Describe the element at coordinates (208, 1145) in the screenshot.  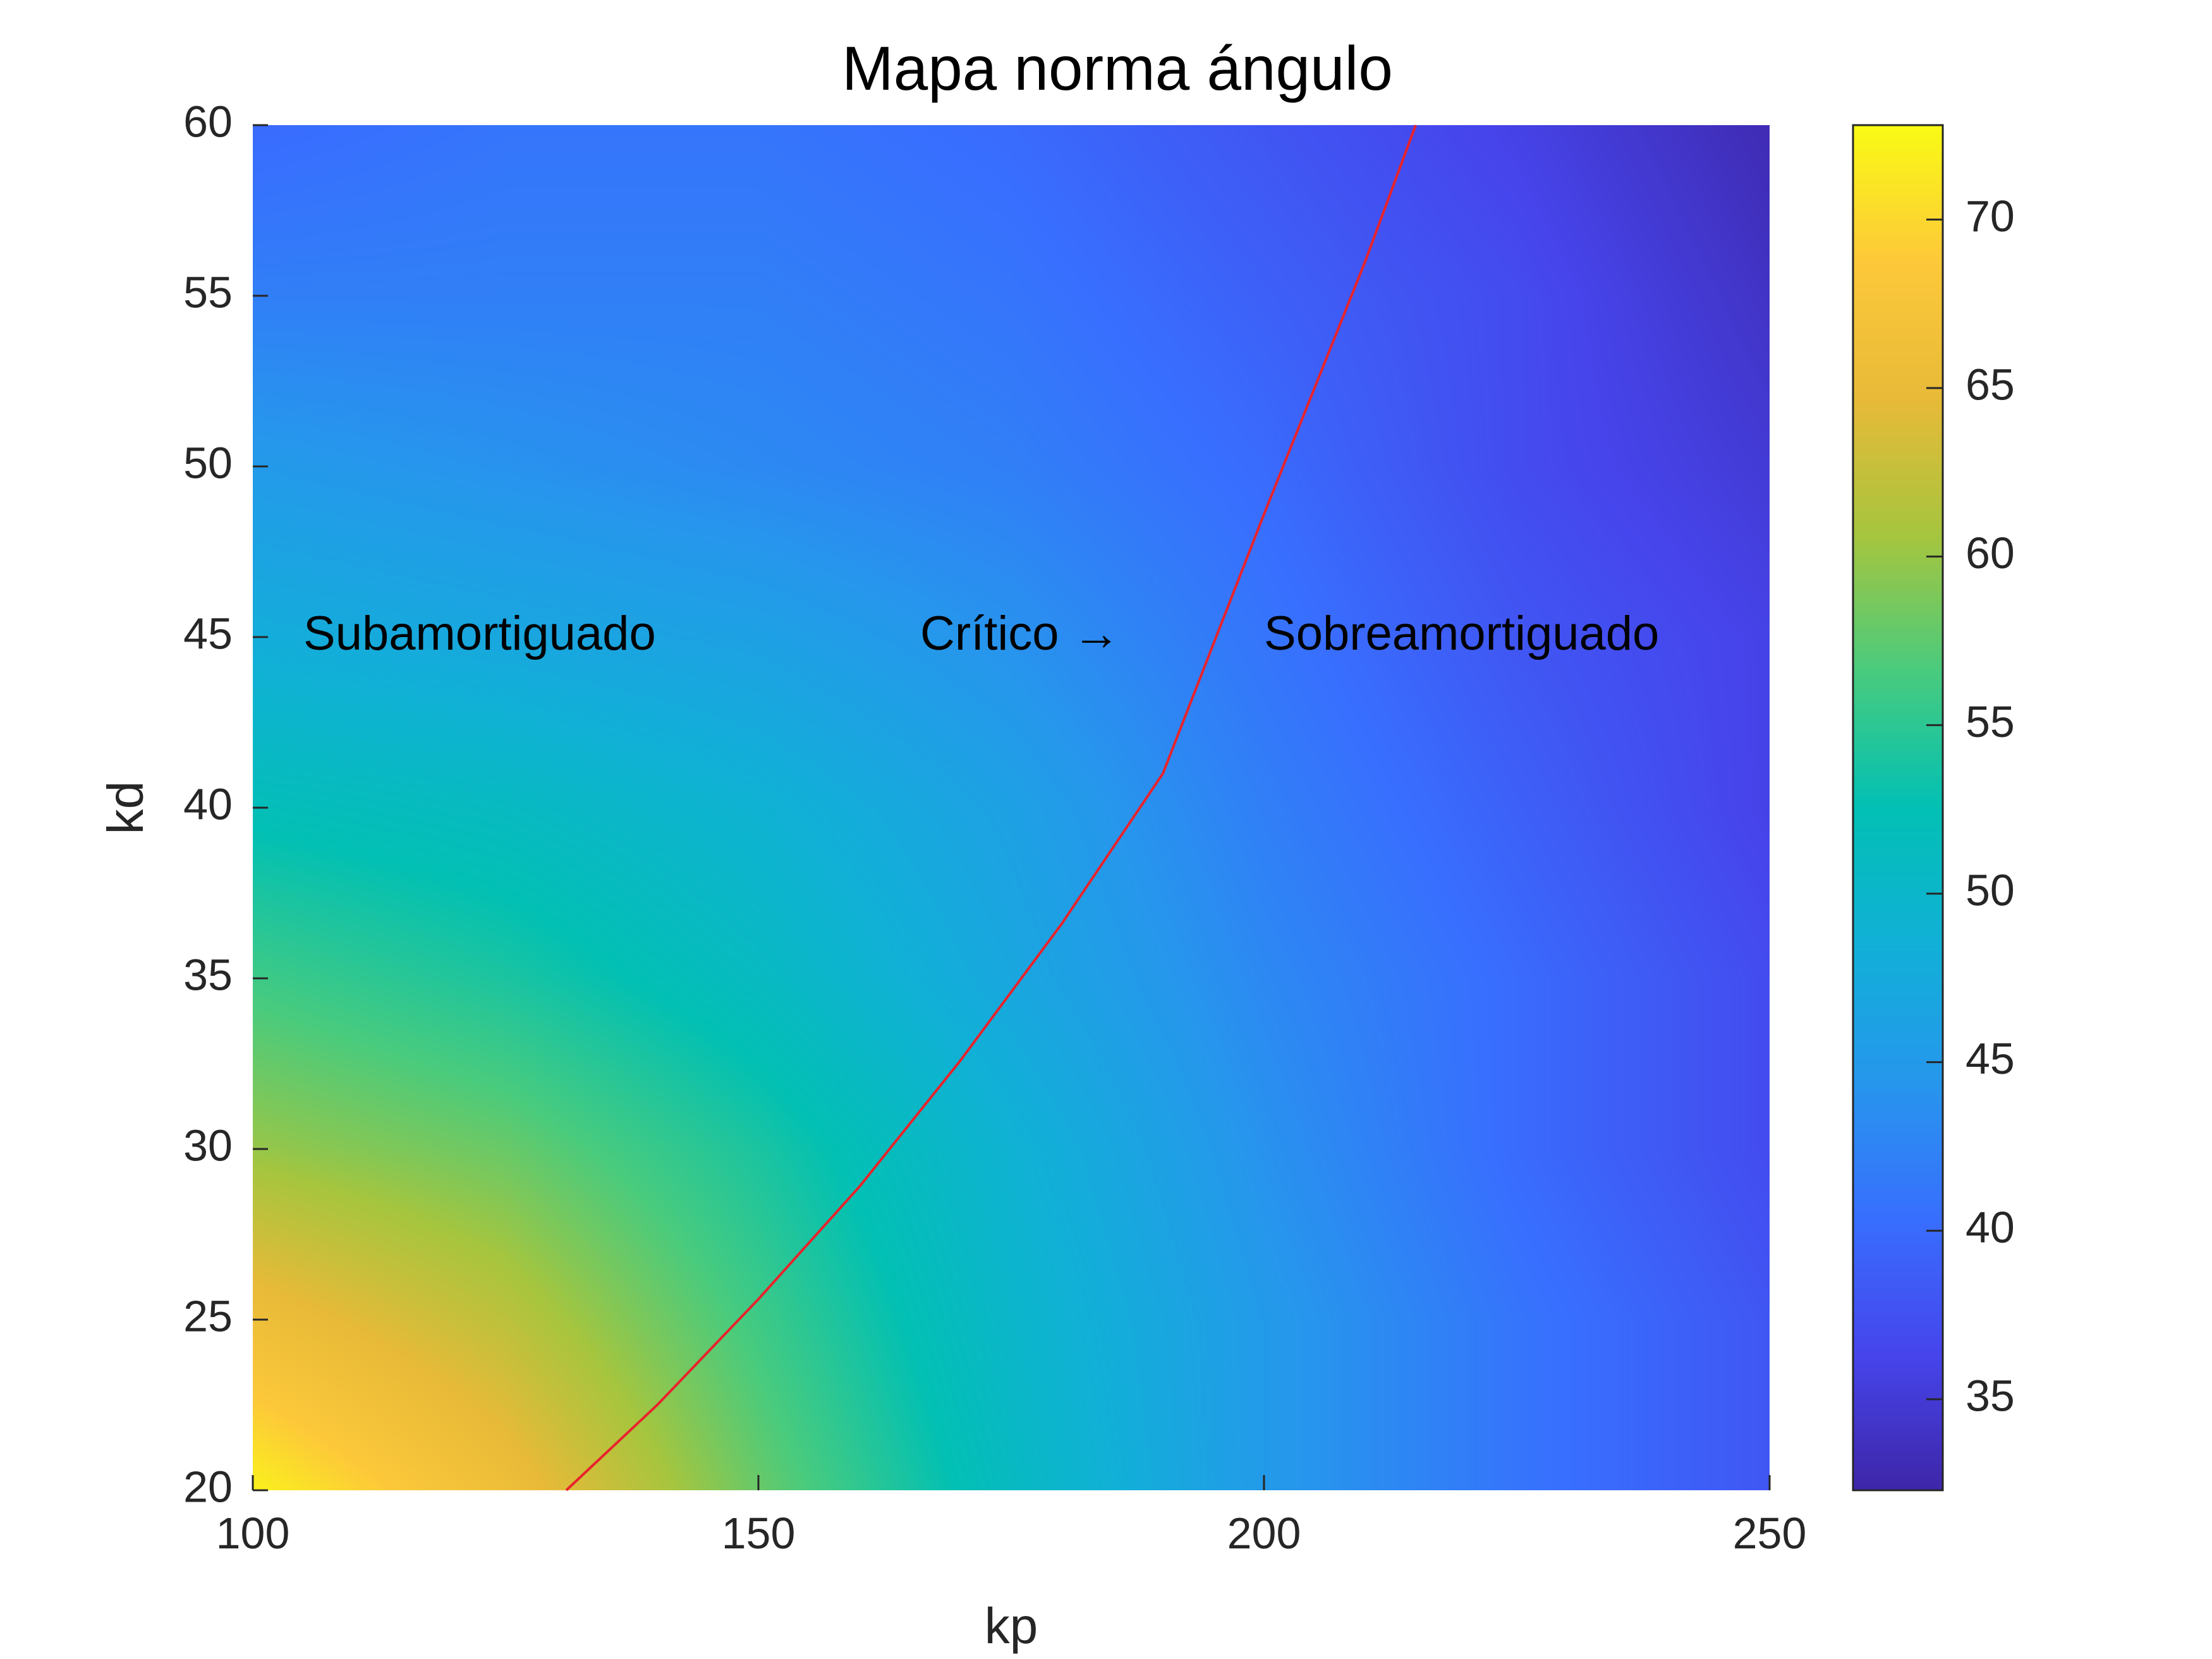
I see `y-tick-label: 30` at that location.